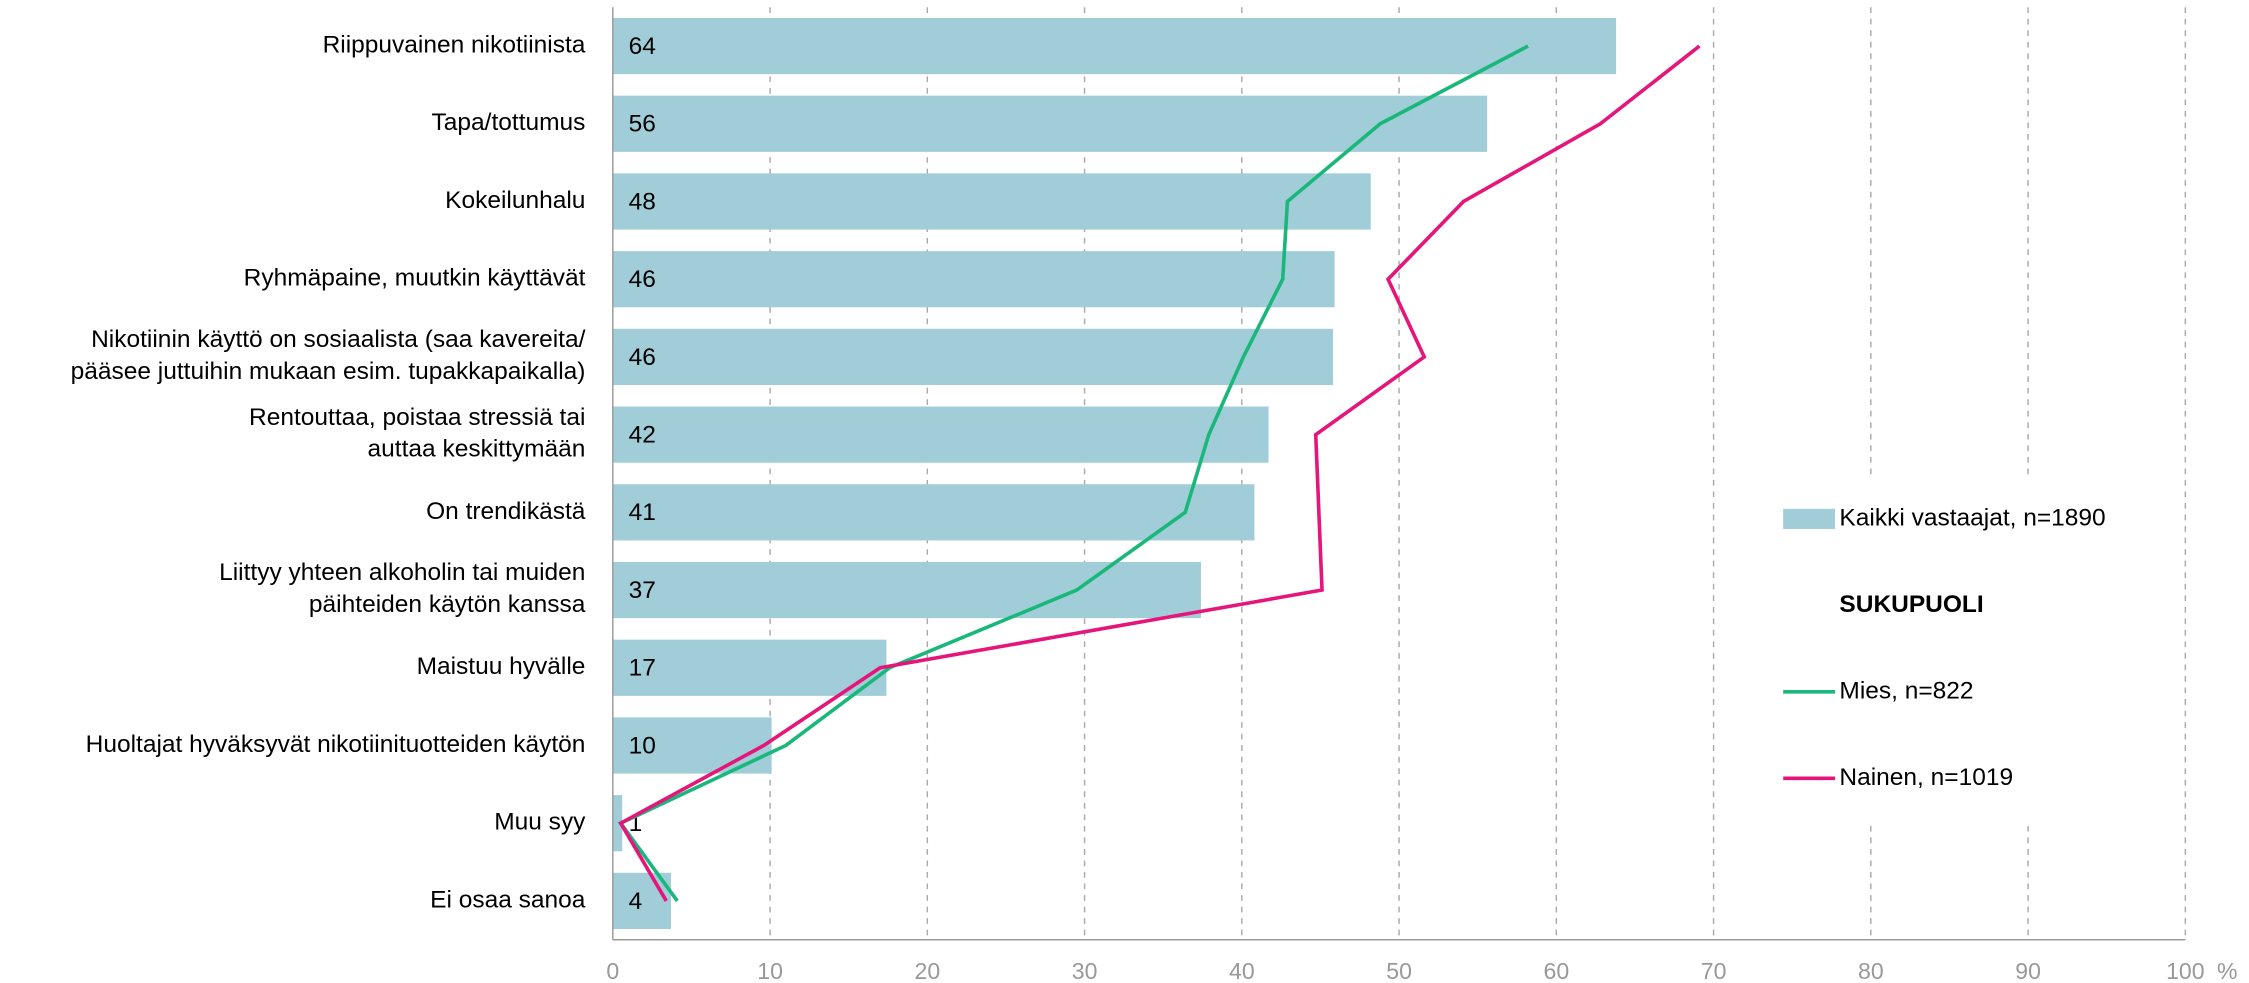 The image size is (2249, 983). Describe the element at coordinates (928, 970) in the screenshot. I see `x-tick-label: 20` at that location.